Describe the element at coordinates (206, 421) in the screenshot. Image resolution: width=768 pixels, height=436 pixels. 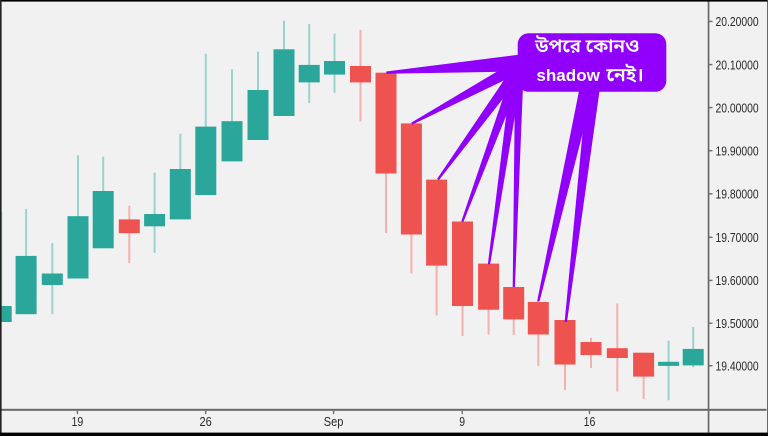
I see `svg-text: 26` at that location.